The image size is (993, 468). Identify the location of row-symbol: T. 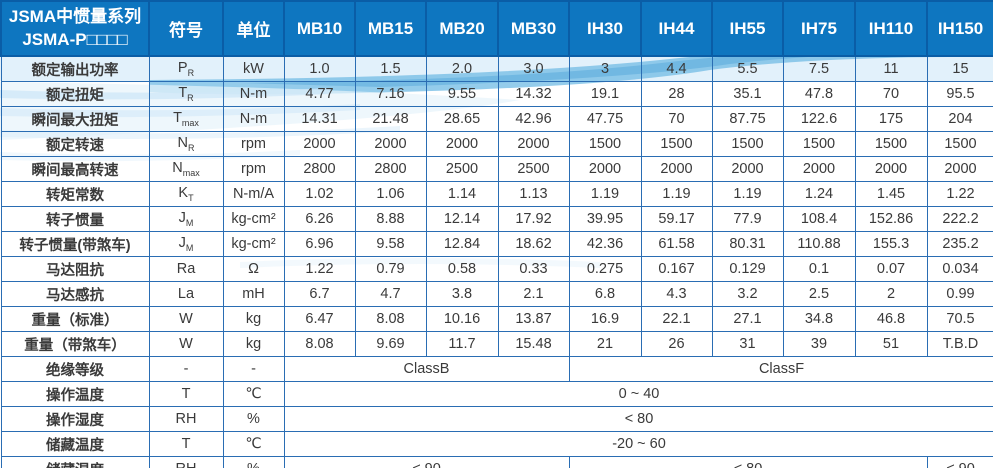
(186, 444).